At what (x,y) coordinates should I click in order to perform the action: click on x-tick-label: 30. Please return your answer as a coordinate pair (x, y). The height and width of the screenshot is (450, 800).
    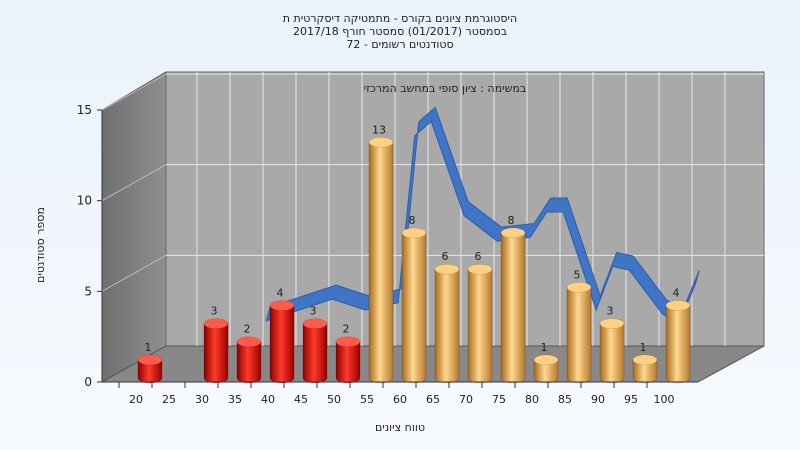
    Looking at the image, I should click on (202, 399).